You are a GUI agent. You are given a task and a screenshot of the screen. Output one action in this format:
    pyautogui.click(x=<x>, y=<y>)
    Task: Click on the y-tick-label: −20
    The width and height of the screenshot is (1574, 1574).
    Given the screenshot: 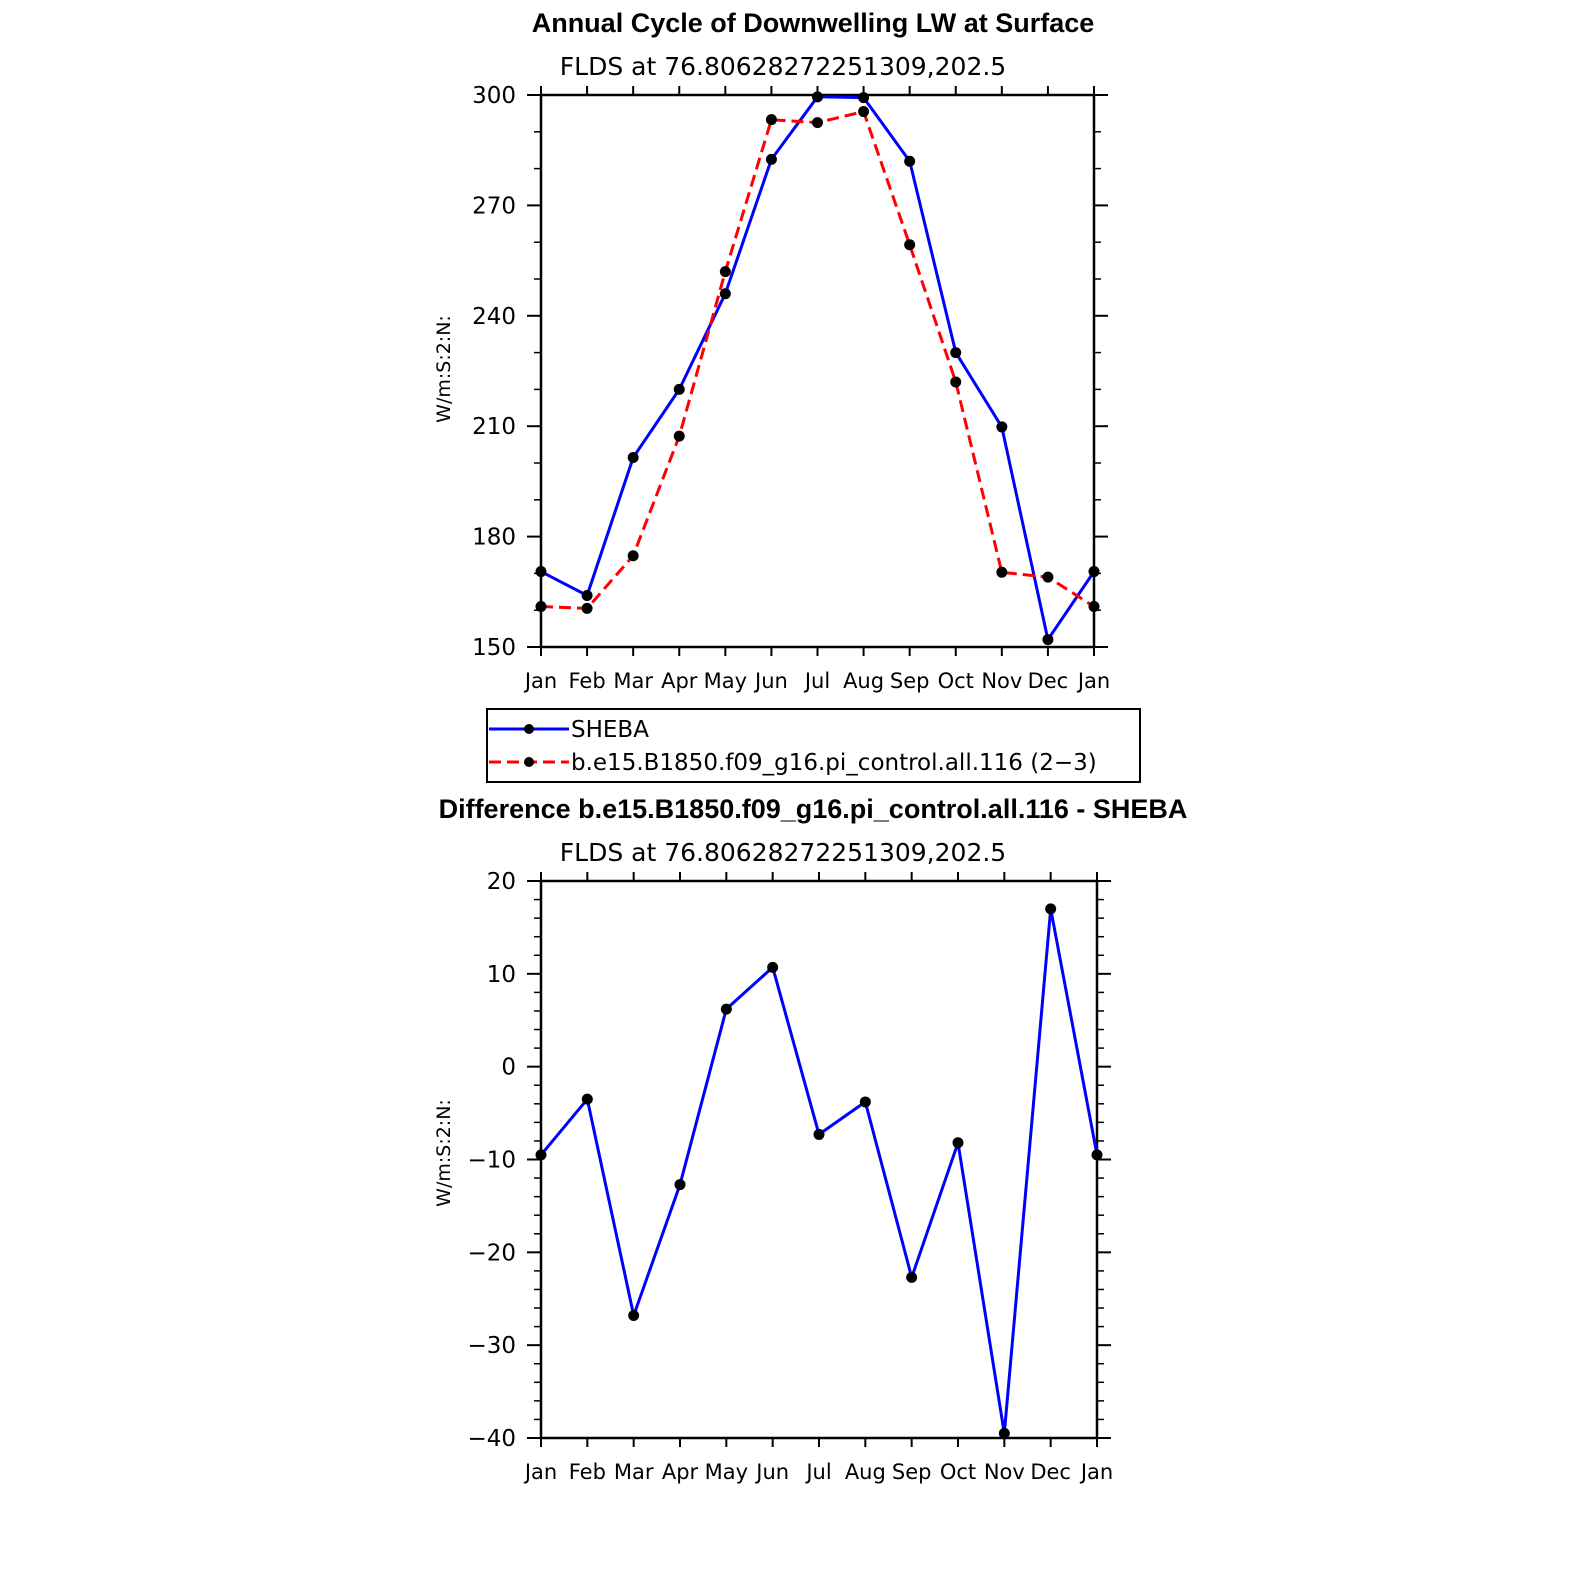 What is the action you would take?
    pyautogui.click(x=491, y=1253)
    